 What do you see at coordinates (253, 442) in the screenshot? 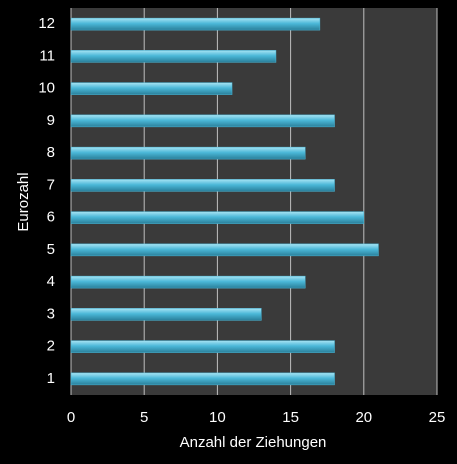
I see `x-axis-label: Anzahl der Ziehungen` at bounding box center [253, 442].